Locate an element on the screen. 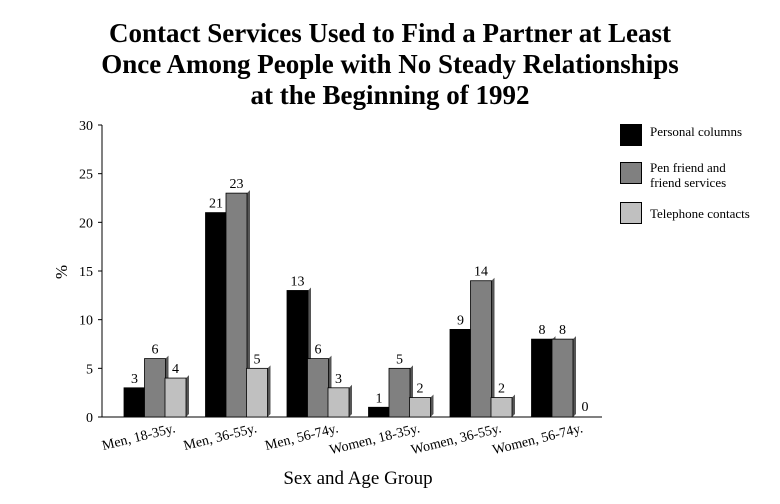  y-tick-label: 25 is located at coordinates (86, 175).